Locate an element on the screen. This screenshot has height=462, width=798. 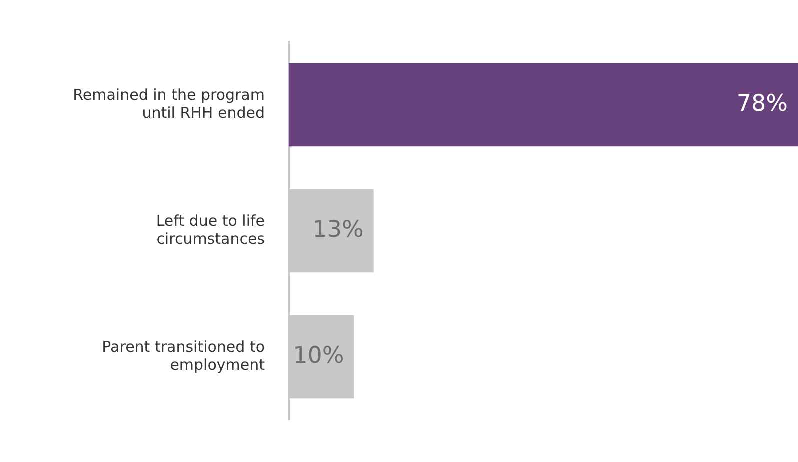
y-tick-label: Left due to life circumstances is located at coordinates (211, 230).